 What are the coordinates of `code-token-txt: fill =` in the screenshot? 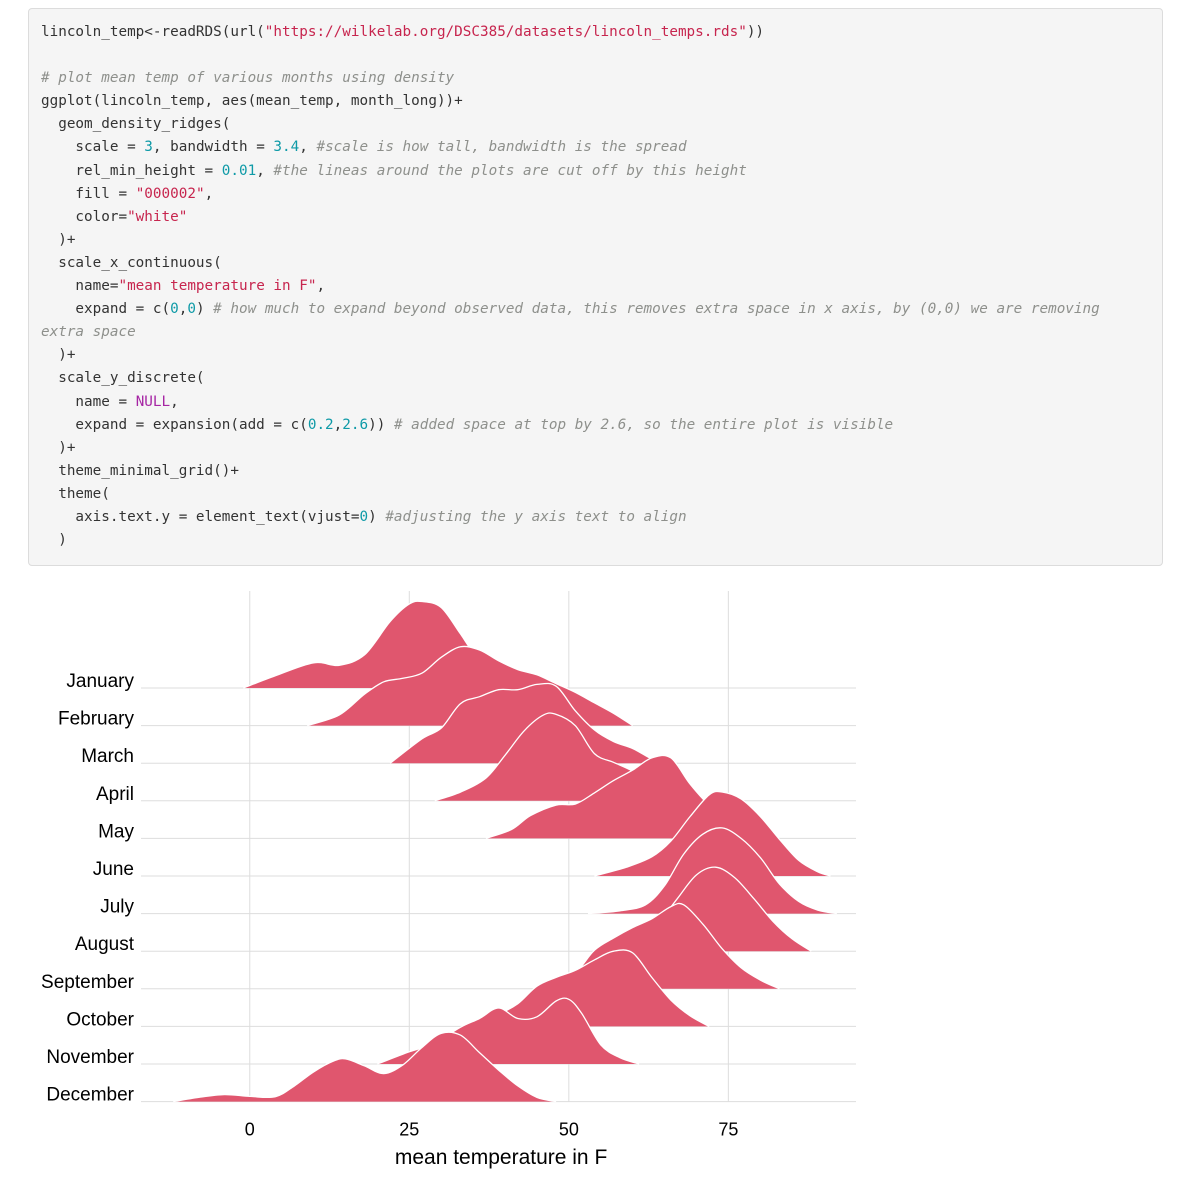 It's located at (88, 193).